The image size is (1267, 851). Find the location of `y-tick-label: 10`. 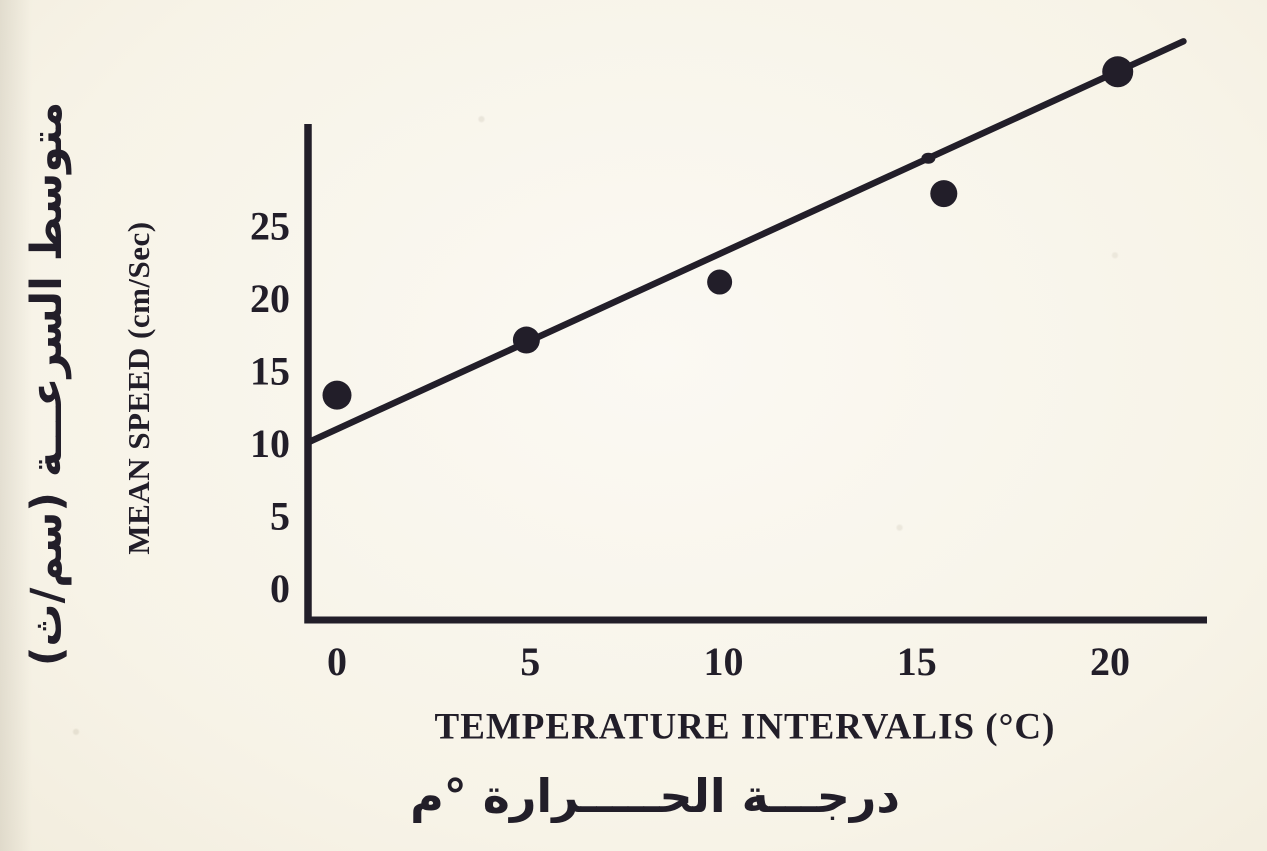

y-tick-label: 10 is located at coordinates (270, 443).